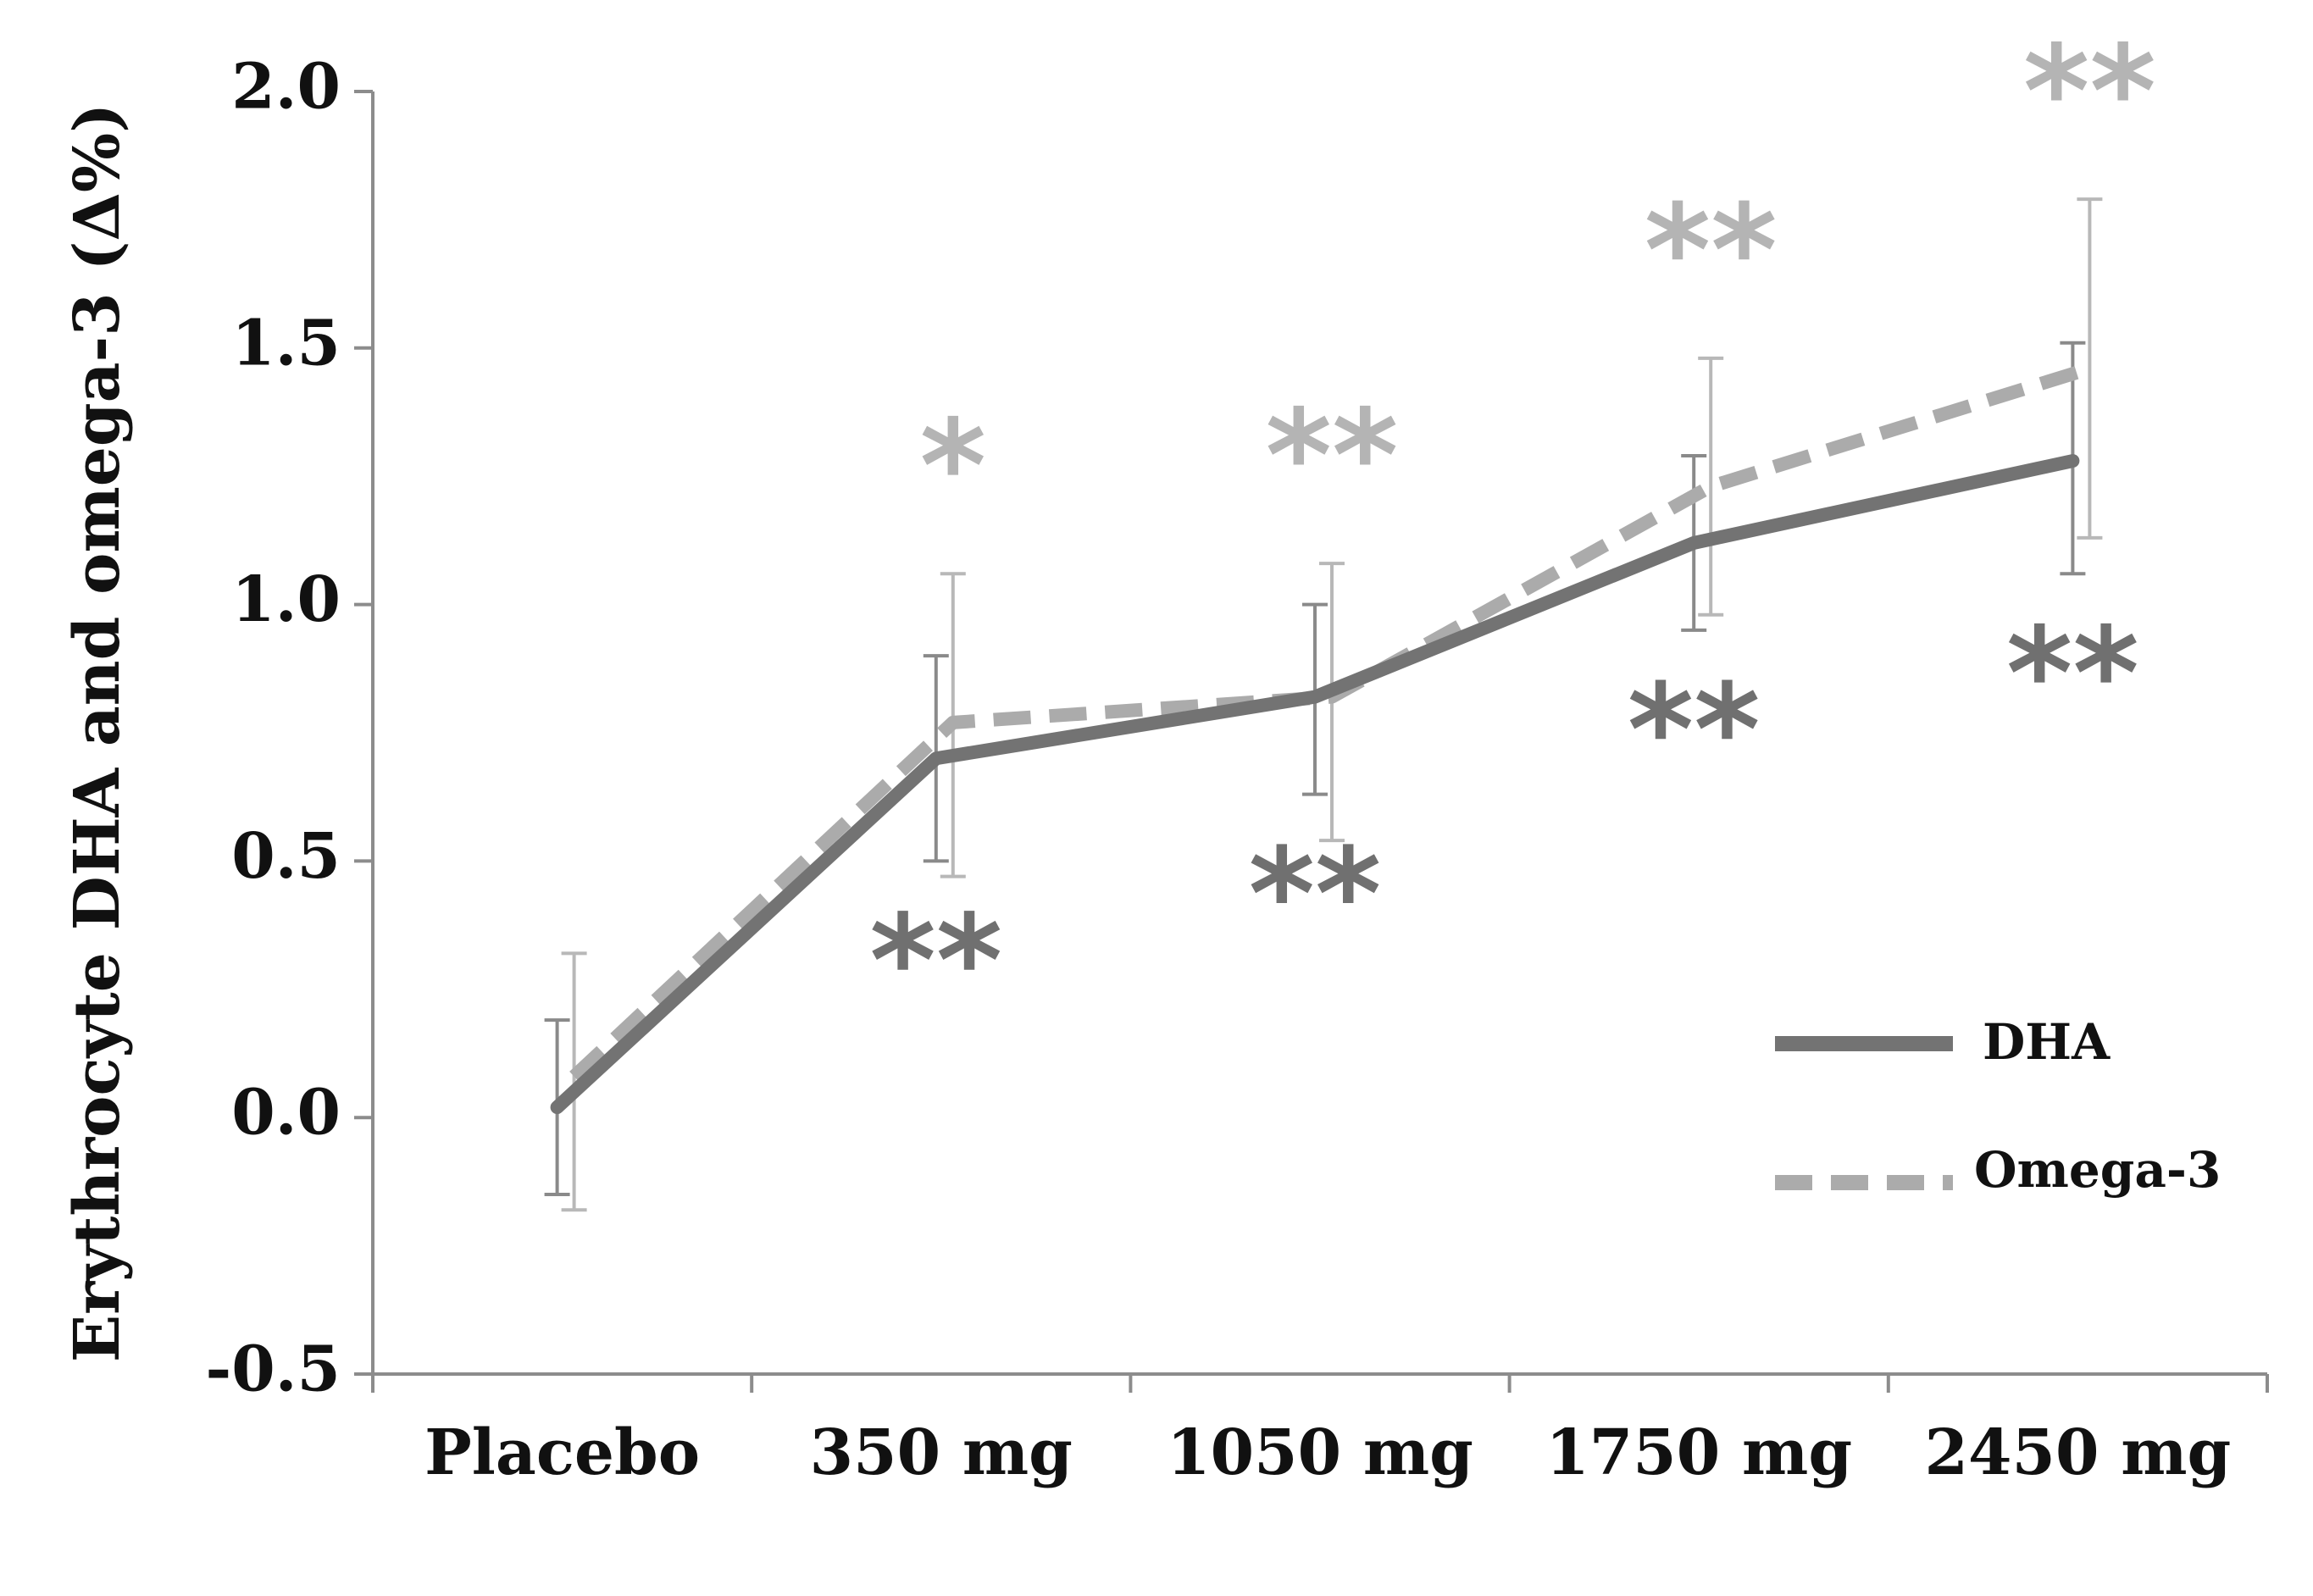  I want to click on legend-label-omega3: Omega-3, so click(2097, 1170).